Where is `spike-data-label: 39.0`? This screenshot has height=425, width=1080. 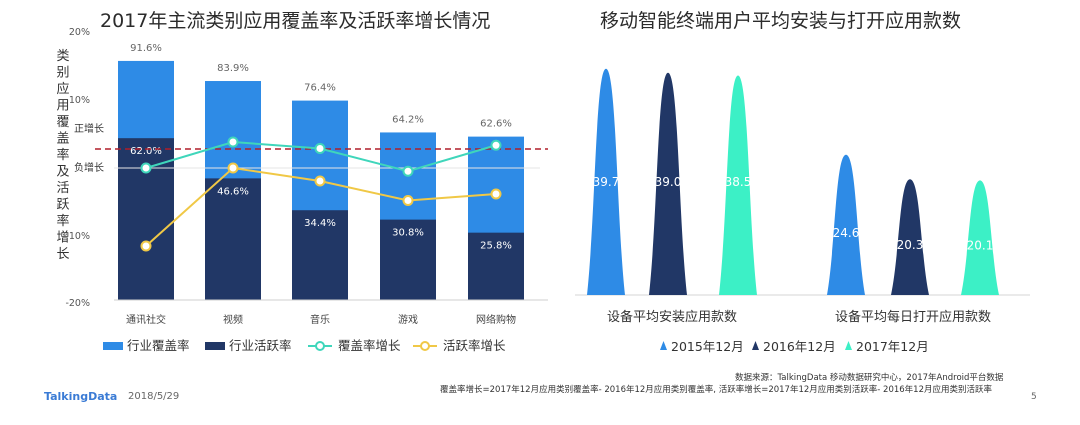
spike-data-label: 39.0 is located at coordinates (668, 182).